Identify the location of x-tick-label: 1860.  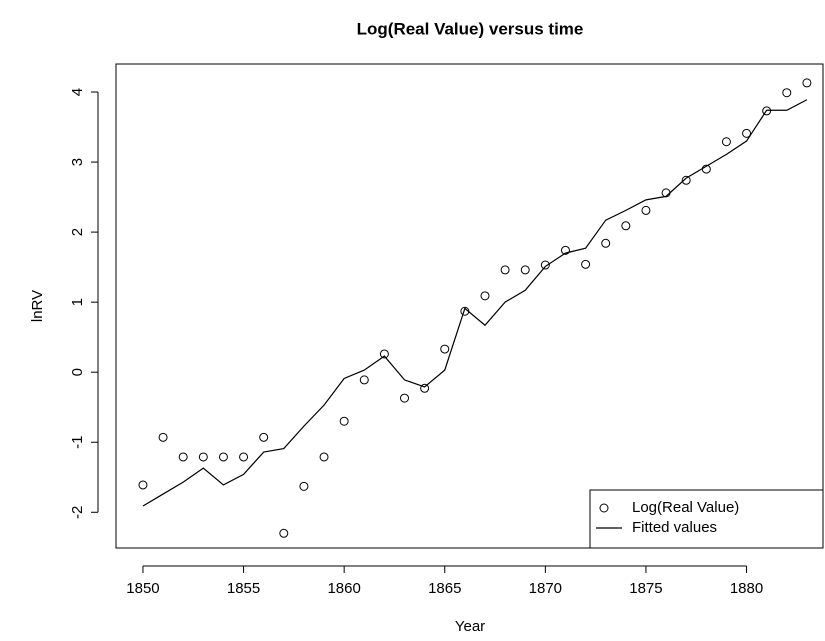
(343, 588).